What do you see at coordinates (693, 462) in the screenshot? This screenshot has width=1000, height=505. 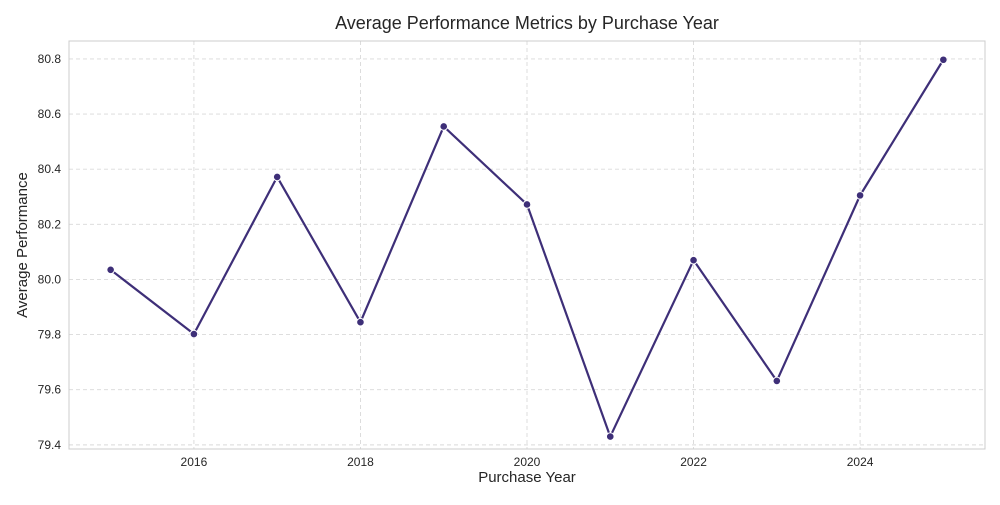 I see `x-tick-label: 2022` at bounding box center [693, 462].